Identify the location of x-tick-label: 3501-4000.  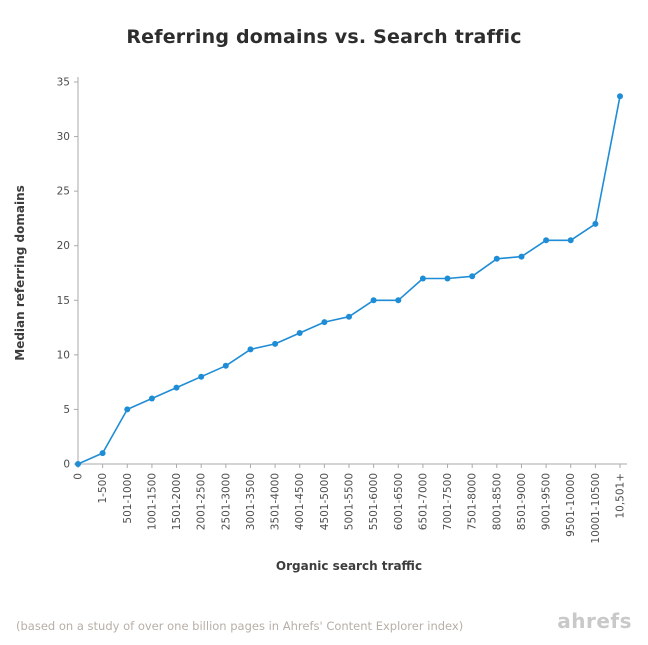
(276, 501).